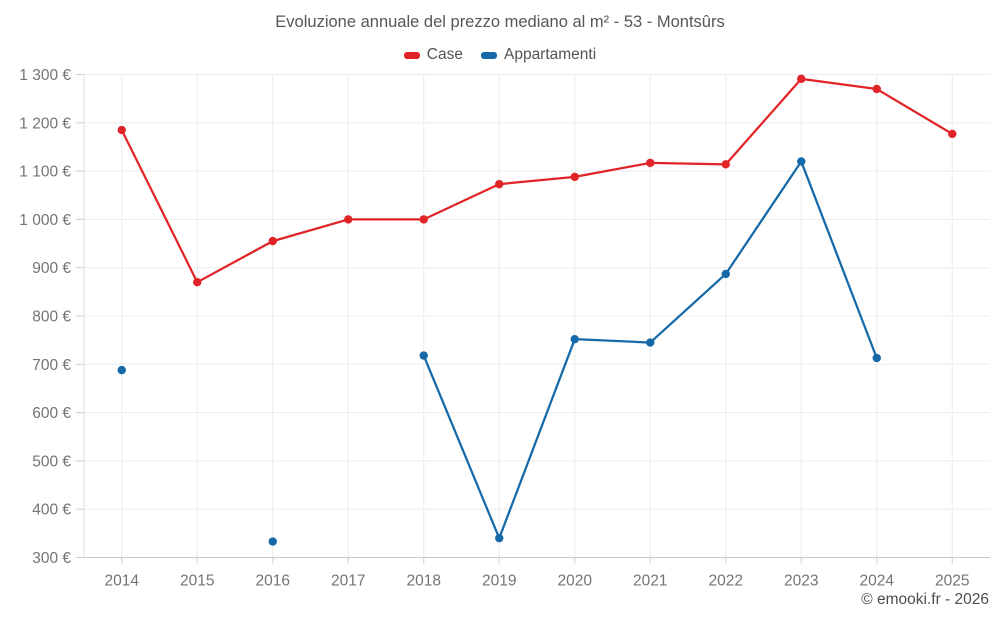 This screenshot has height=625, width=1000. Describe the element at coordinates (51, 413) in the screenshot. I see `y-axis-label: 600 €` at that location.